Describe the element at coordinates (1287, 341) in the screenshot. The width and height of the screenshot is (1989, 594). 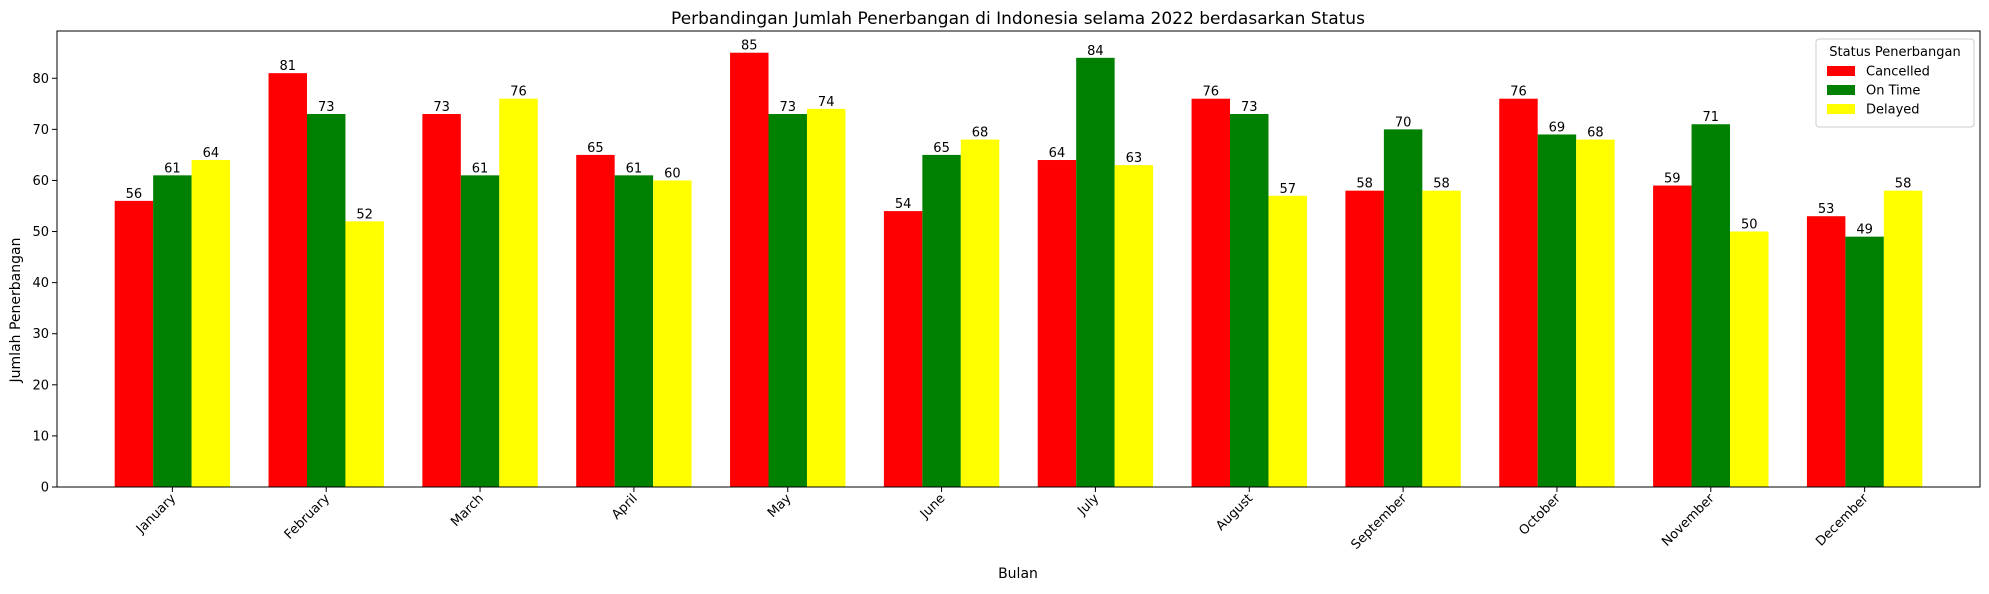
I see `bar-delayed-august` at that location.